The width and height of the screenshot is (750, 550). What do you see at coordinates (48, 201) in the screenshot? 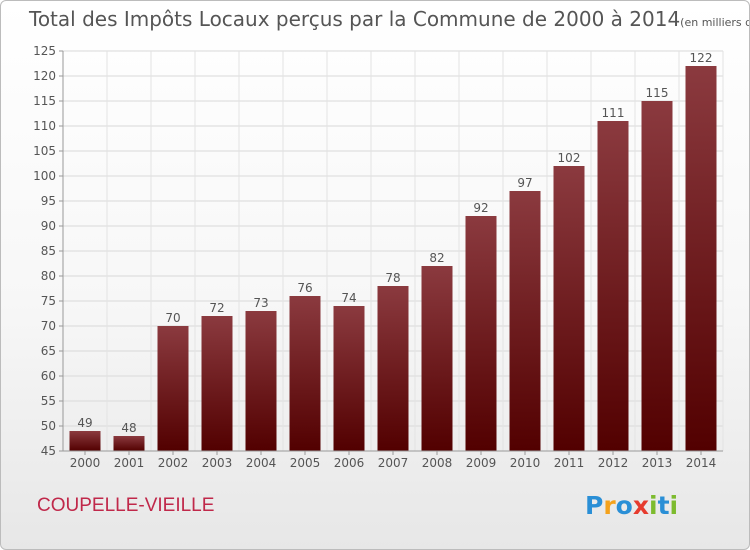
I see `y-tick-label: 95` at bounding box center [48, 201].